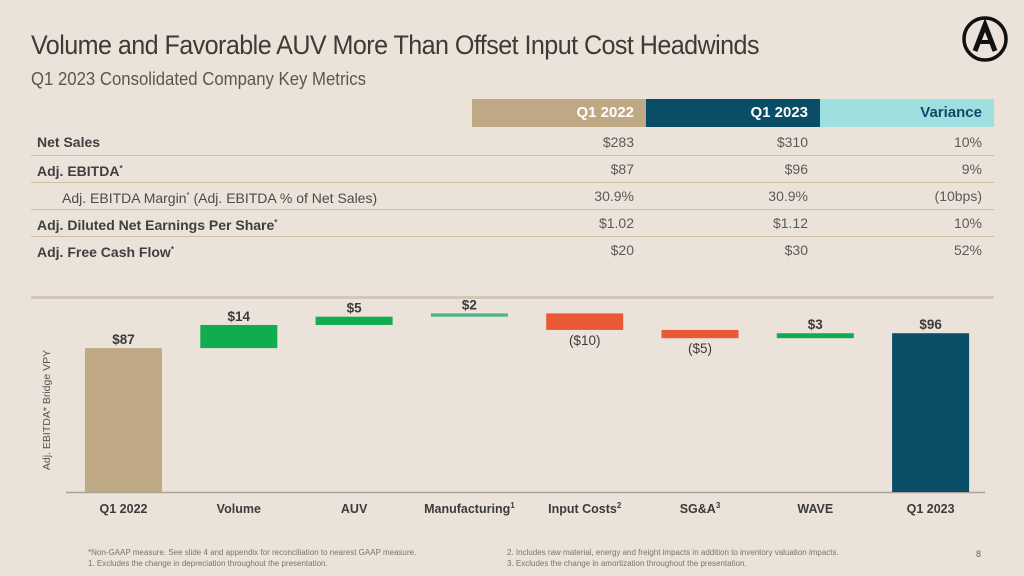  I want to click on category-label: Q1 2023, so click(931, 509).